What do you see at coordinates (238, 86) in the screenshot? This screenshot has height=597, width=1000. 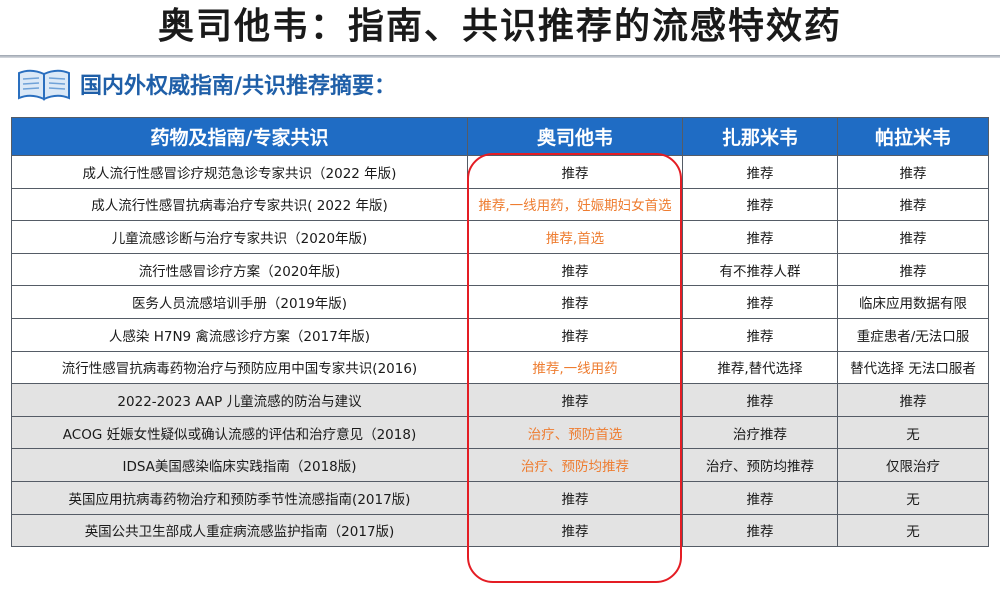 I see `section-heading-text: 国内外权威指南/共识推荐摘要：` at bounding box center [238, 86].